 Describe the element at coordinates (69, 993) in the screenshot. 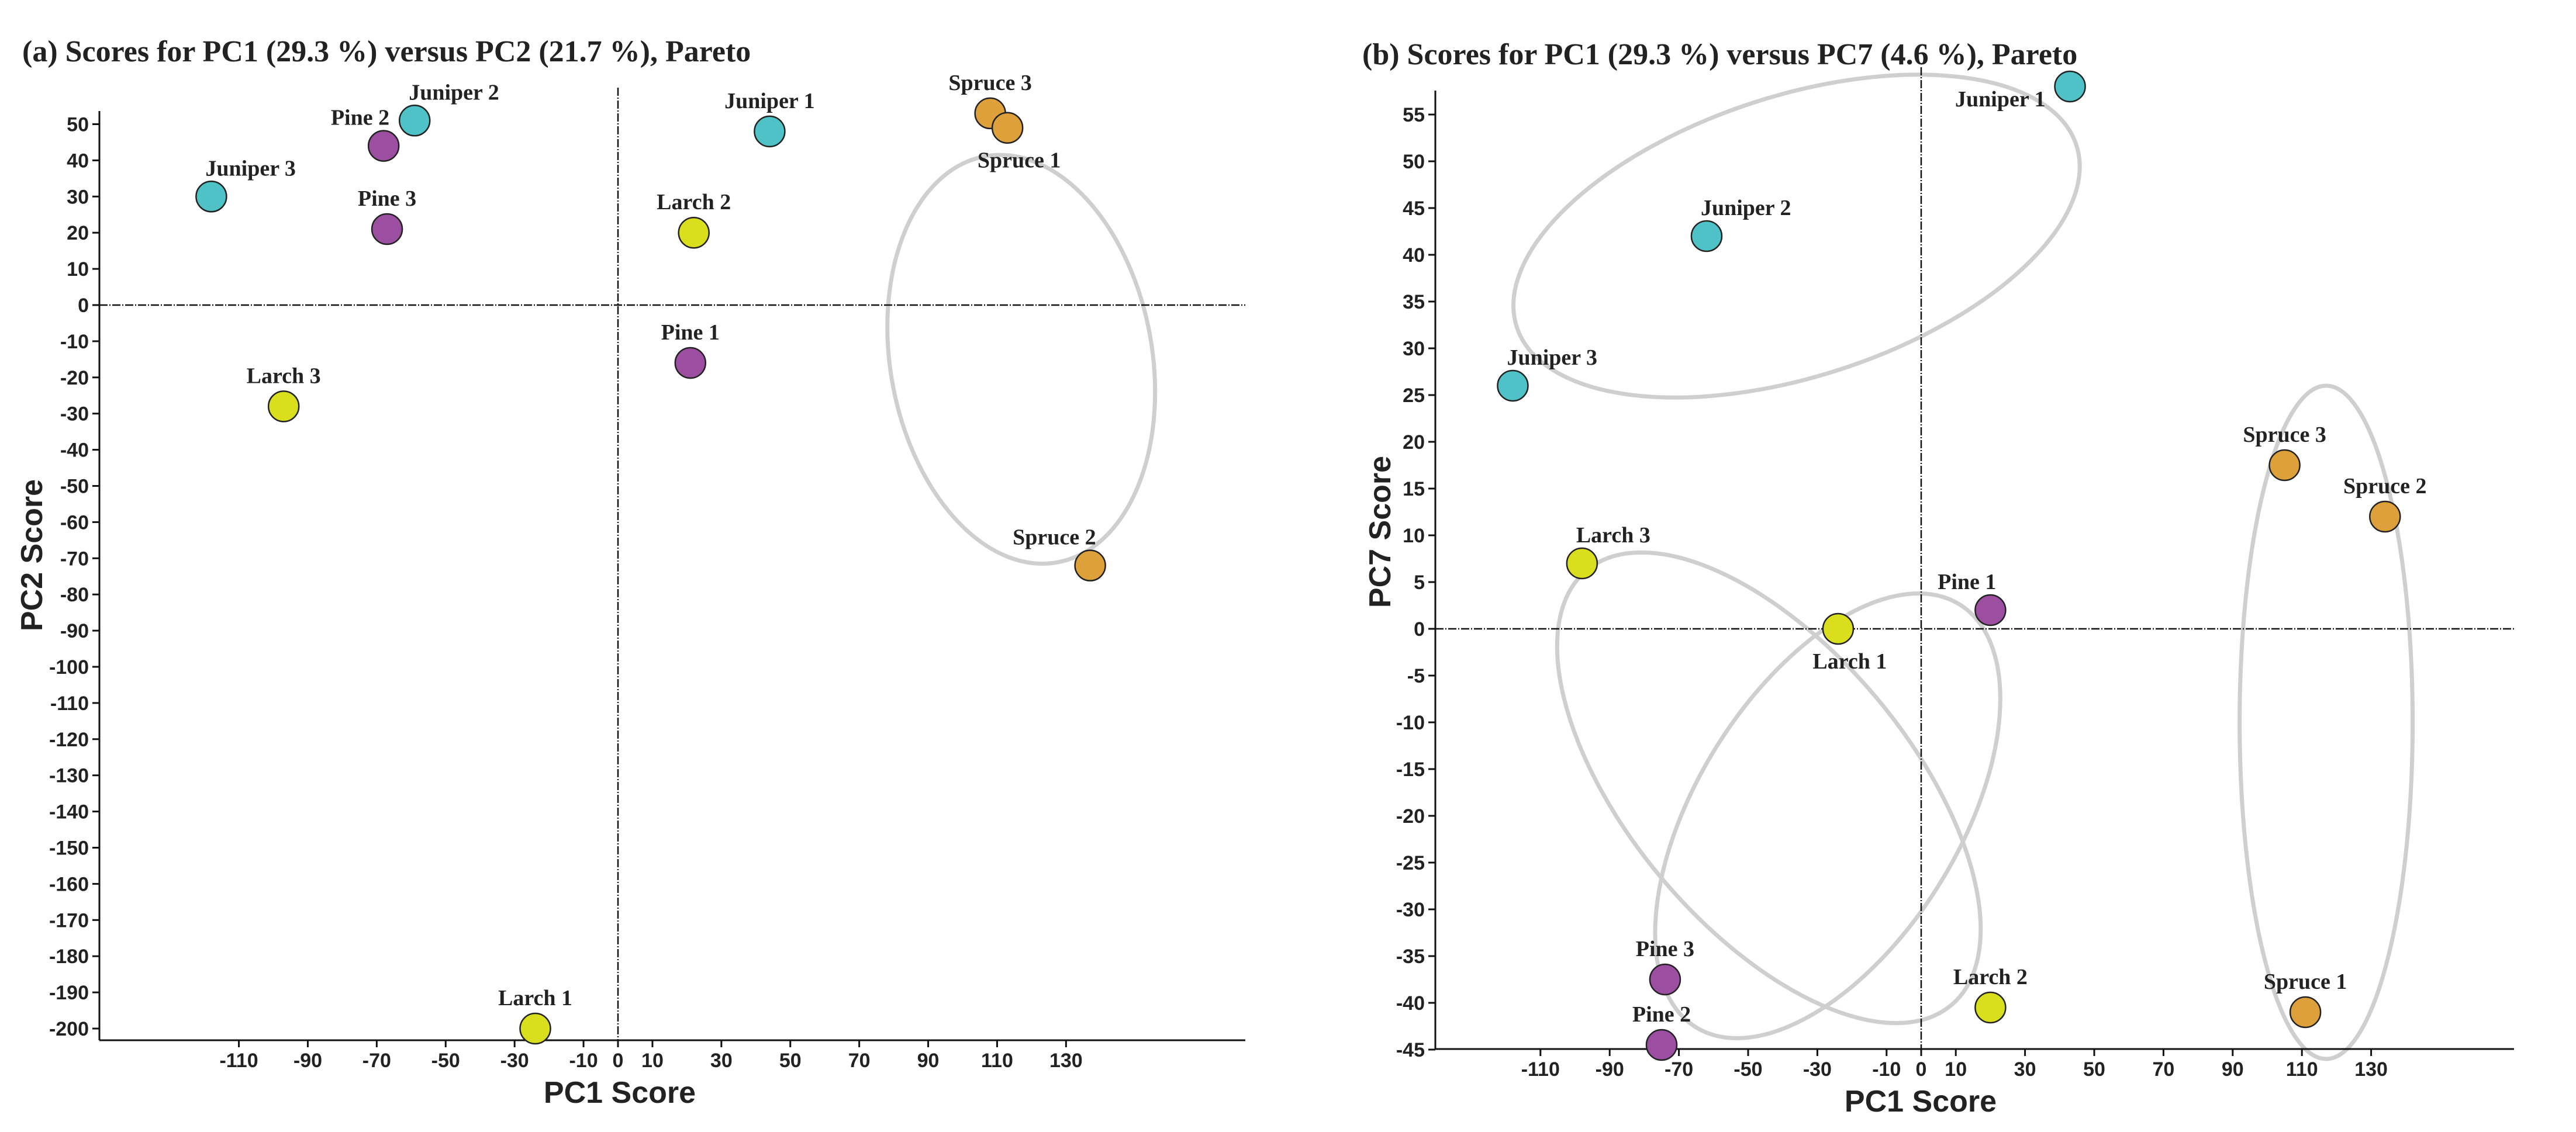

I see `y-tick-label: -190` at that location.